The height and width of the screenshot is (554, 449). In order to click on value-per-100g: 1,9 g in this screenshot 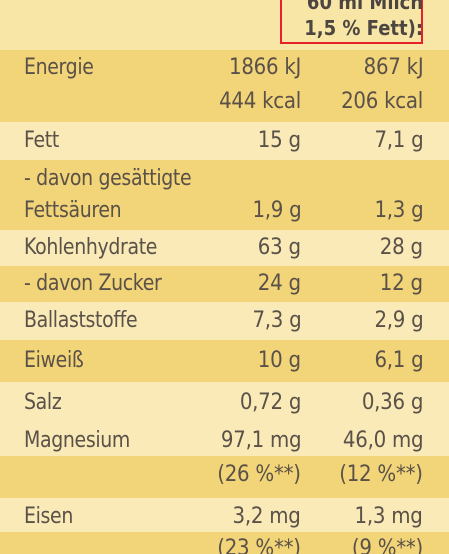, I will do `click(276, 210)`.